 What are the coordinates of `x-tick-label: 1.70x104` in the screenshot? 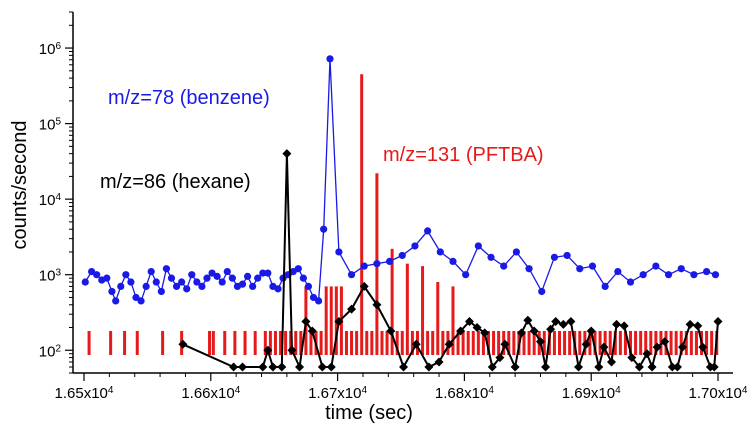 It's located at (718, 394).